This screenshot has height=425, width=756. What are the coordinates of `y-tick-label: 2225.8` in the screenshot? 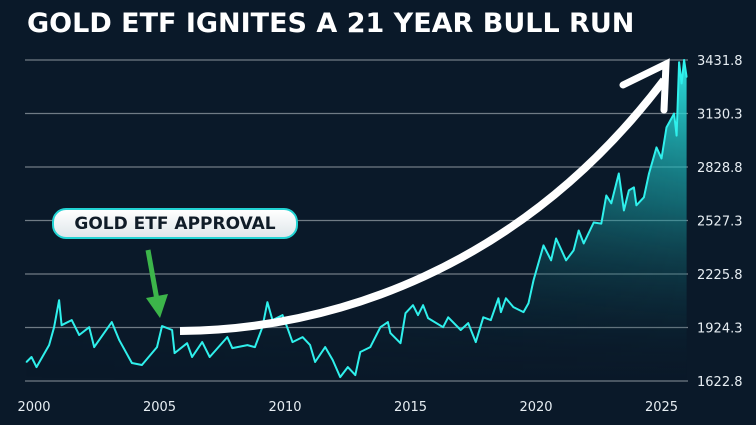 It's located at (720, 275).